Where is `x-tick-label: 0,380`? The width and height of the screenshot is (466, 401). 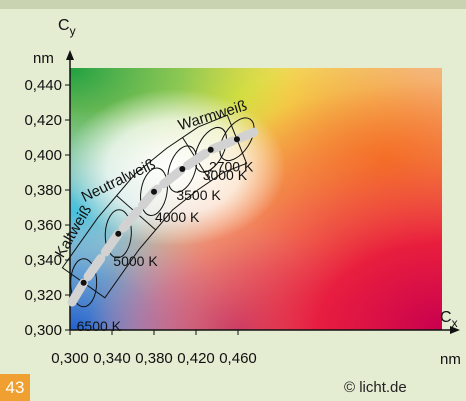 x-tick-label: 0,380 is located at coordinates (154, 358).